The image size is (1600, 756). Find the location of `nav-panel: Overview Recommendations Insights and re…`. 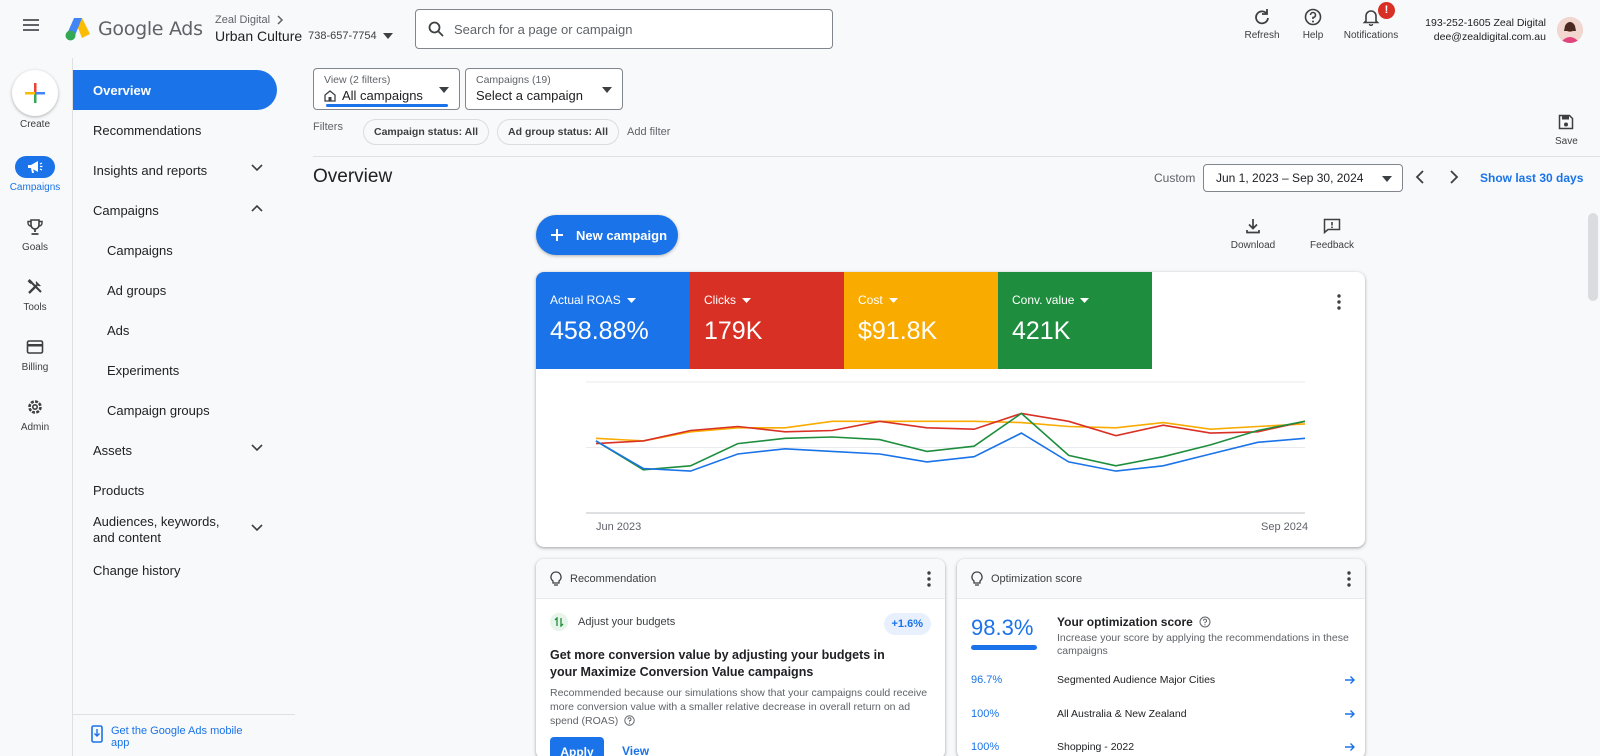

nav-panel: Overview Recommendations Insights and re… is located at coordinates (183, 407).